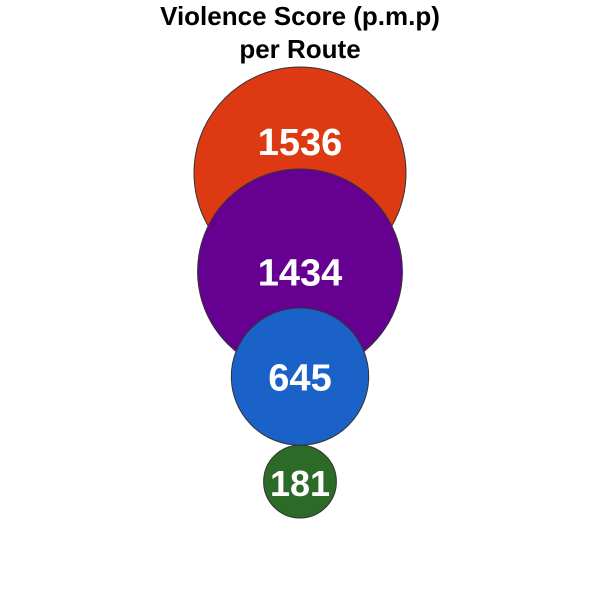  What do you see at coordinates (300, 16) in the screenshot?
I see `chart-title-line-1: Violence Score (p.m.p)` at bounding box center [300, 16].